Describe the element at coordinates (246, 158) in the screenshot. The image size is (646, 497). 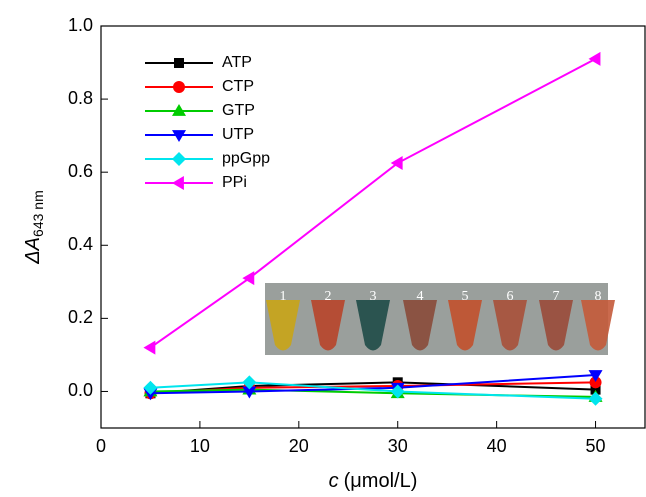
I see `legend-label: ppGpp` at that location.